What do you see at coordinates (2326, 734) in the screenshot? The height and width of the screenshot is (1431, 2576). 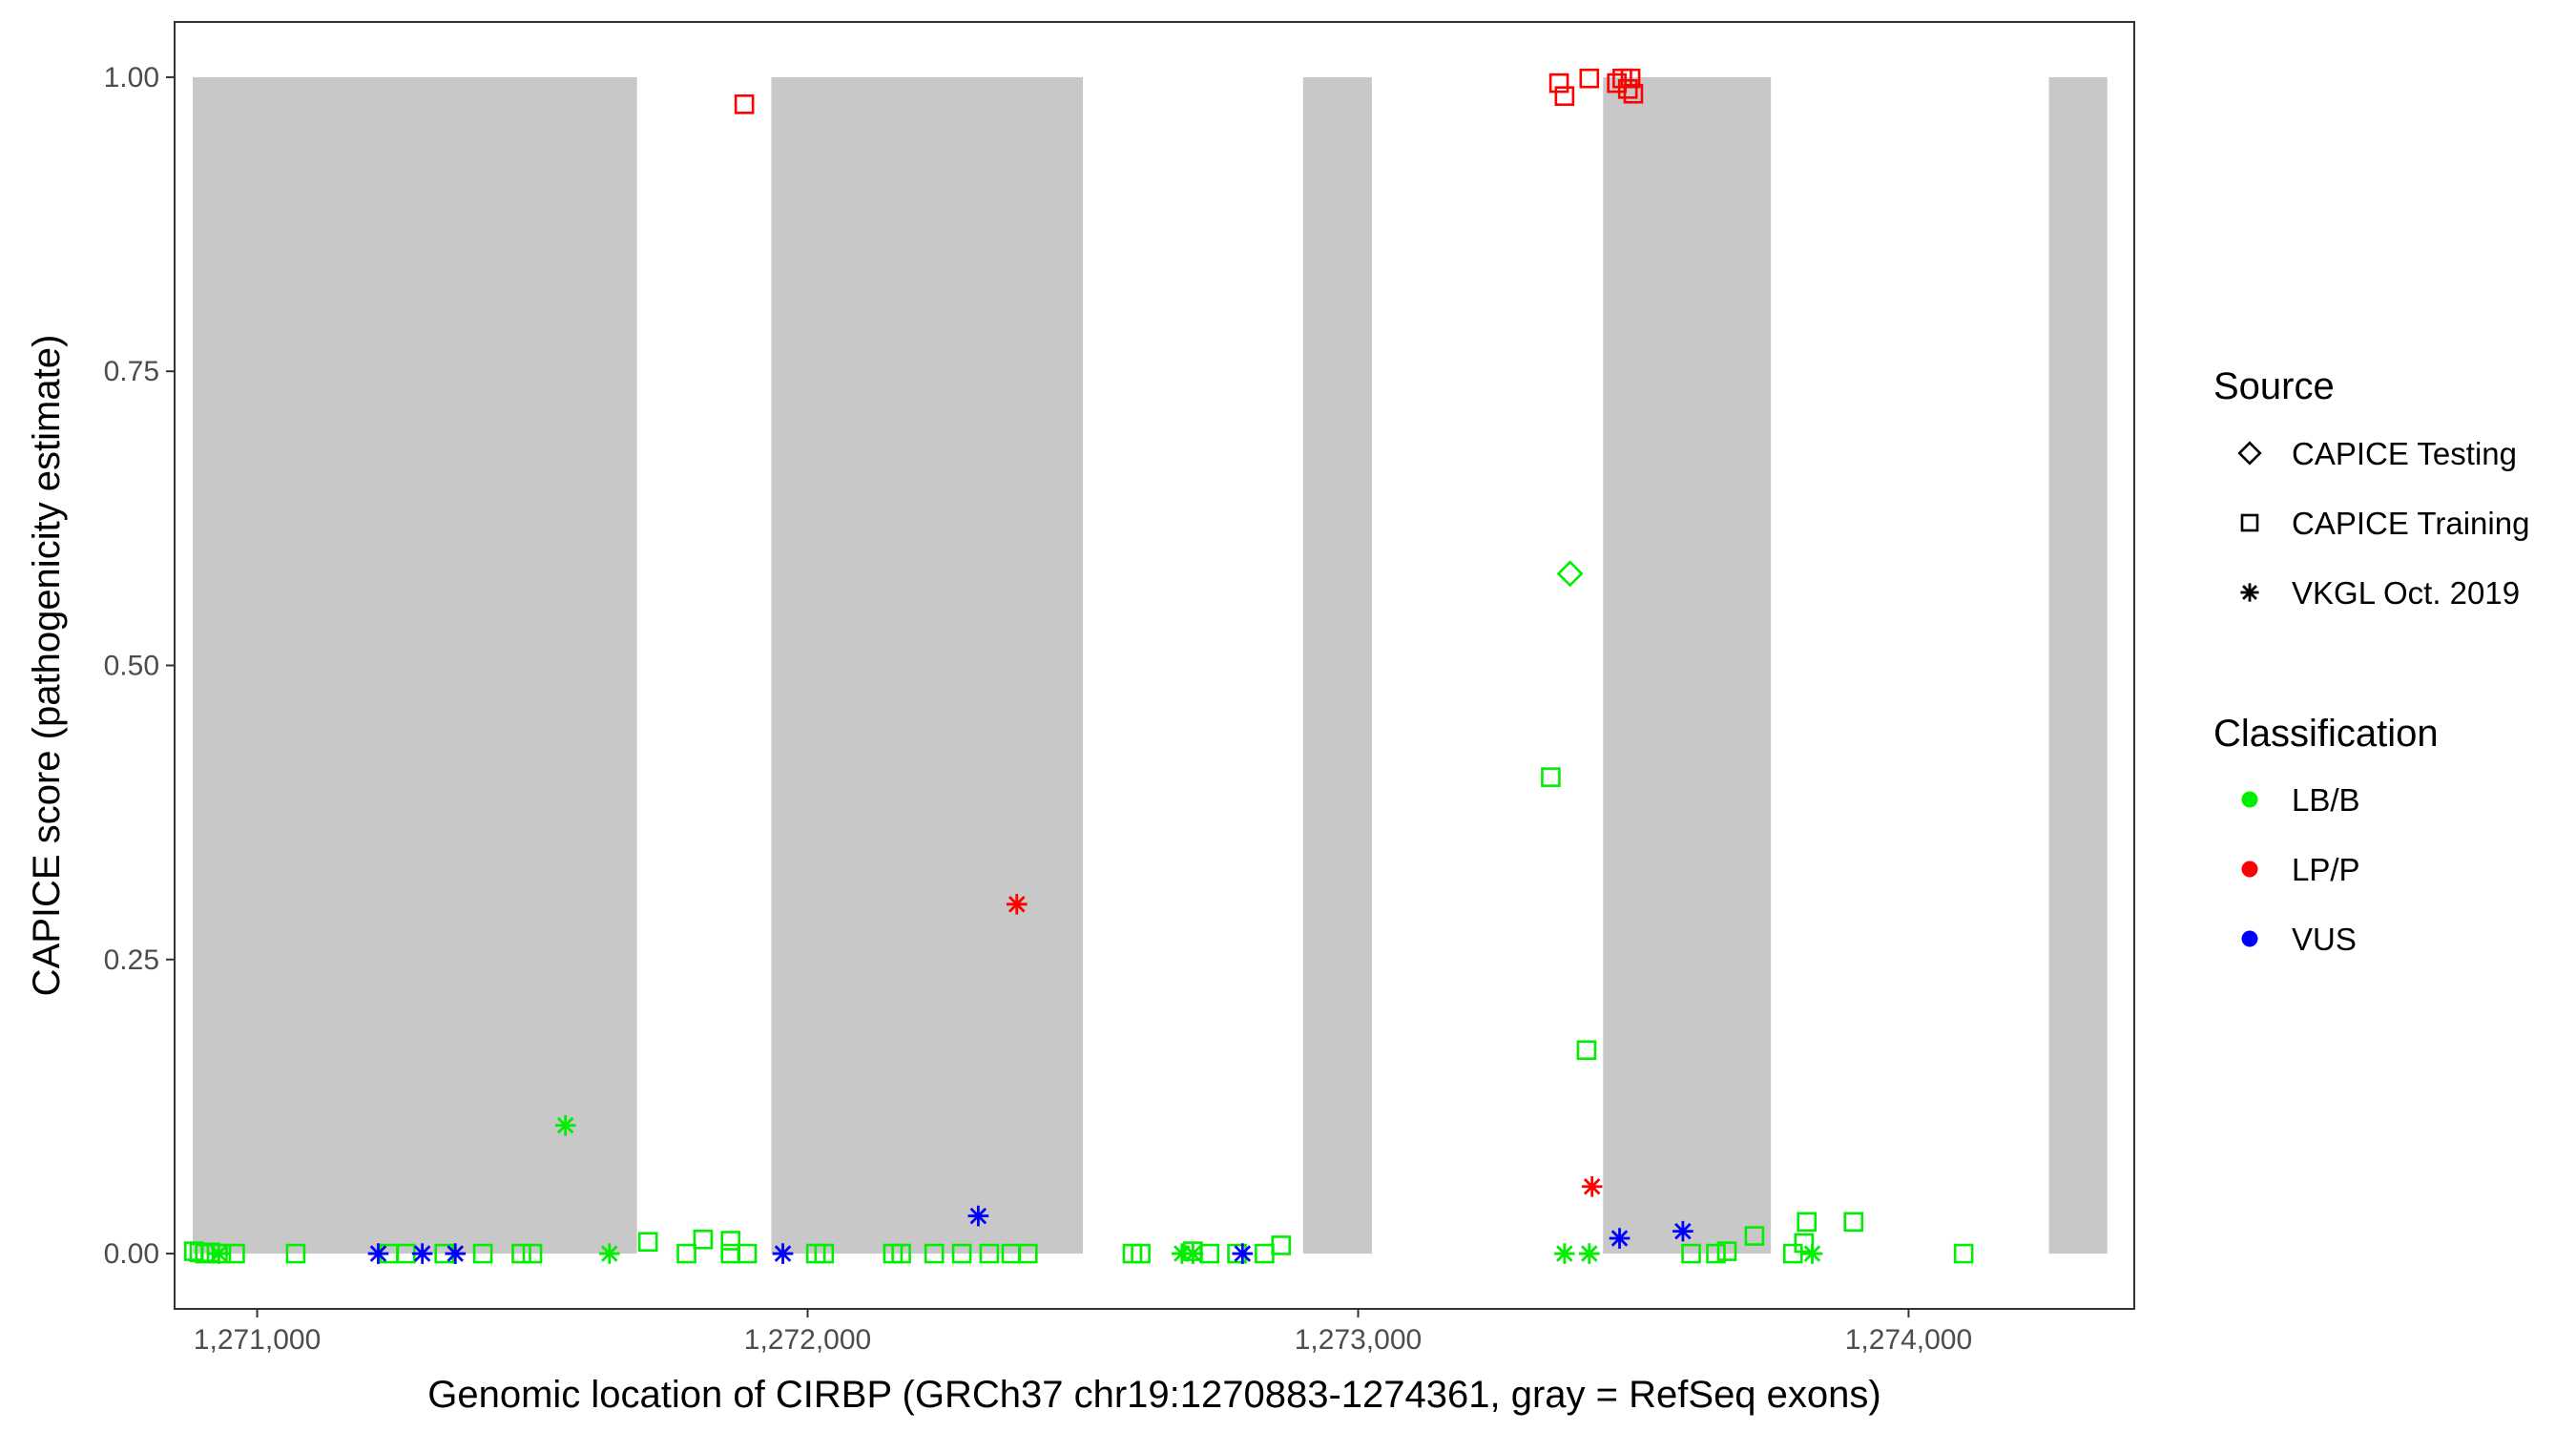 I see `legend-classification-title: Classification` at bounding box center [2326, 734].